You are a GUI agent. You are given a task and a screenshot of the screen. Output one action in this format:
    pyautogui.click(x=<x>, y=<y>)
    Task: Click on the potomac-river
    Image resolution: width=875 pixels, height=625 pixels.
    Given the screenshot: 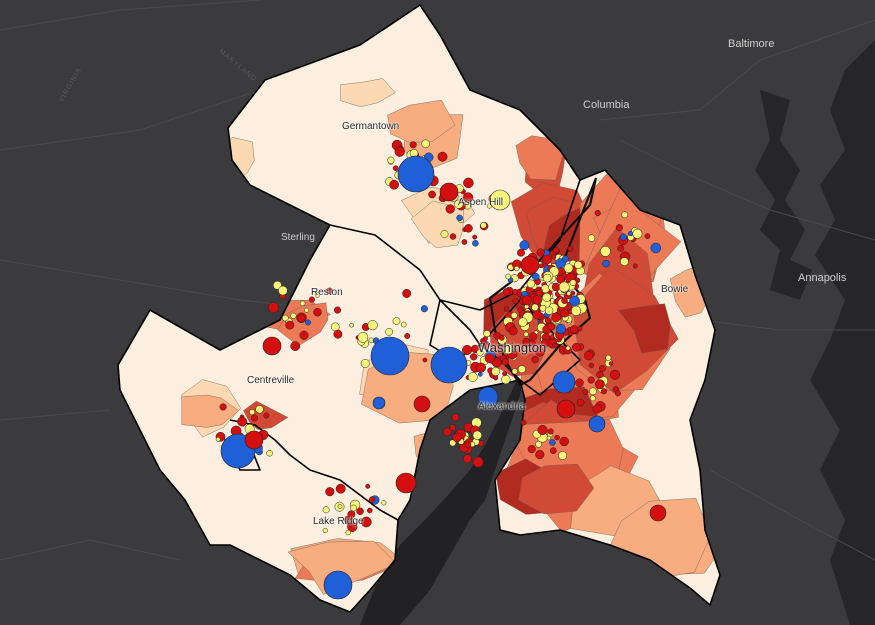 What is the action you would take?
    pyautogui.click(x=441, y=501)
    